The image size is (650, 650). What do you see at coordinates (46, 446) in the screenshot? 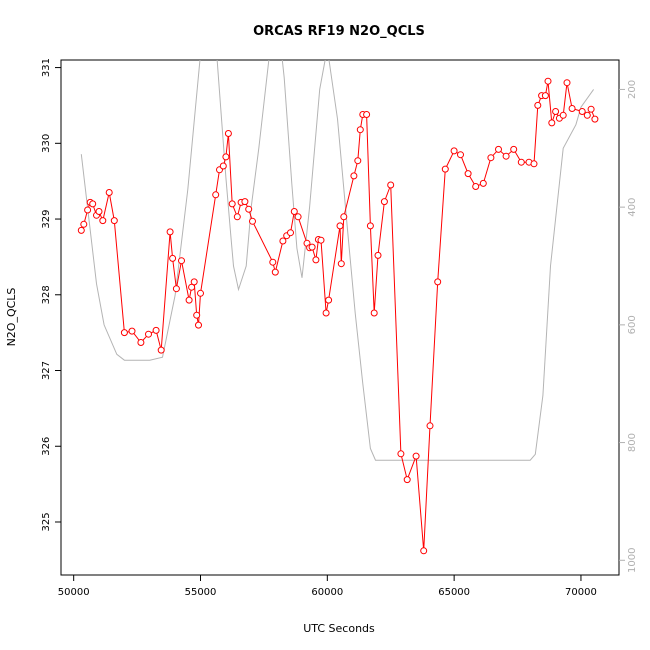
I see `y-tick-label: 326` at bounding box center [46, 446].